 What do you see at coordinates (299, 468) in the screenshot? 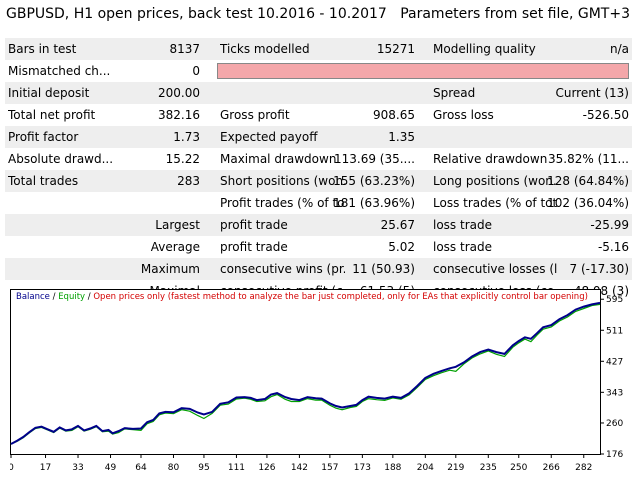
I see `x-tick-label: 142` at bounding box center [299, 468].